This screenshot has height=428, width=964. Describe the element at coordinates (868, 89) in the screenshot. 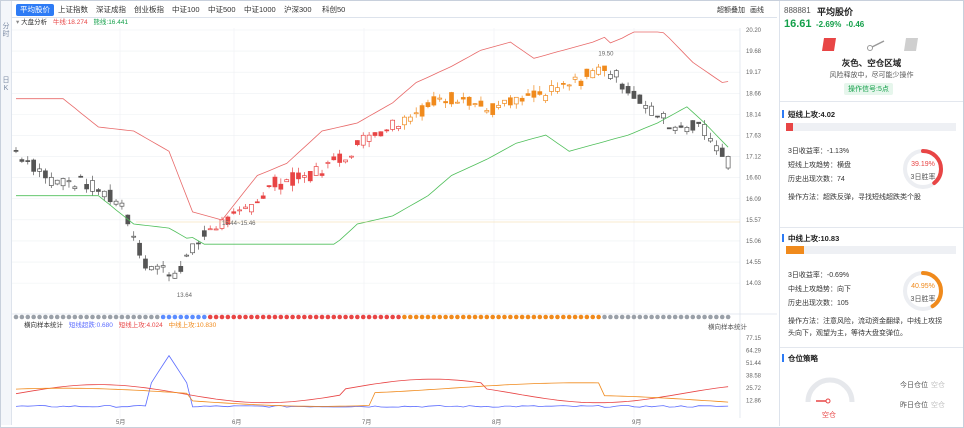

I see `signal-button: 操作信号:5点` at that location.